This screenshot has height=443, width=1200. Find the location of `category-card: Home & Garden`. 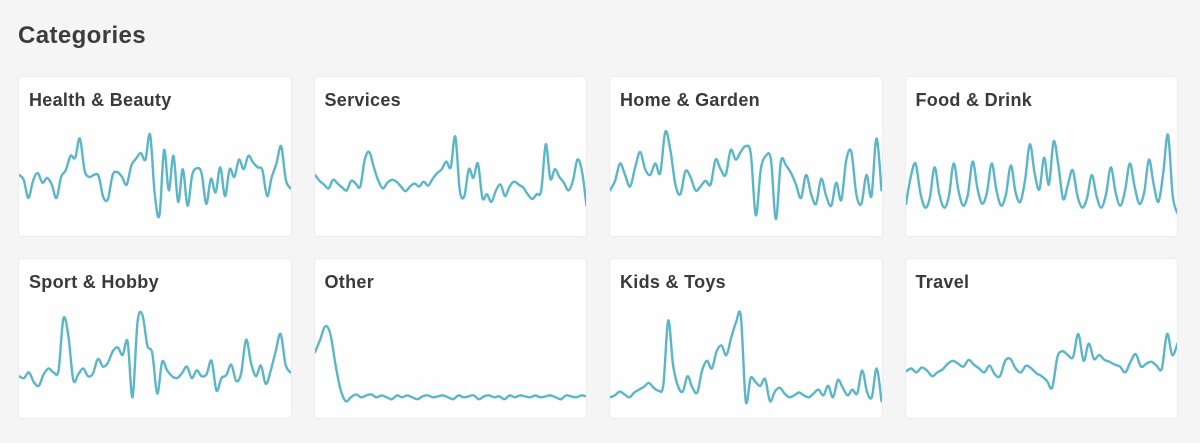

category-card: Home & Garden is located at coordinates (746, 156).